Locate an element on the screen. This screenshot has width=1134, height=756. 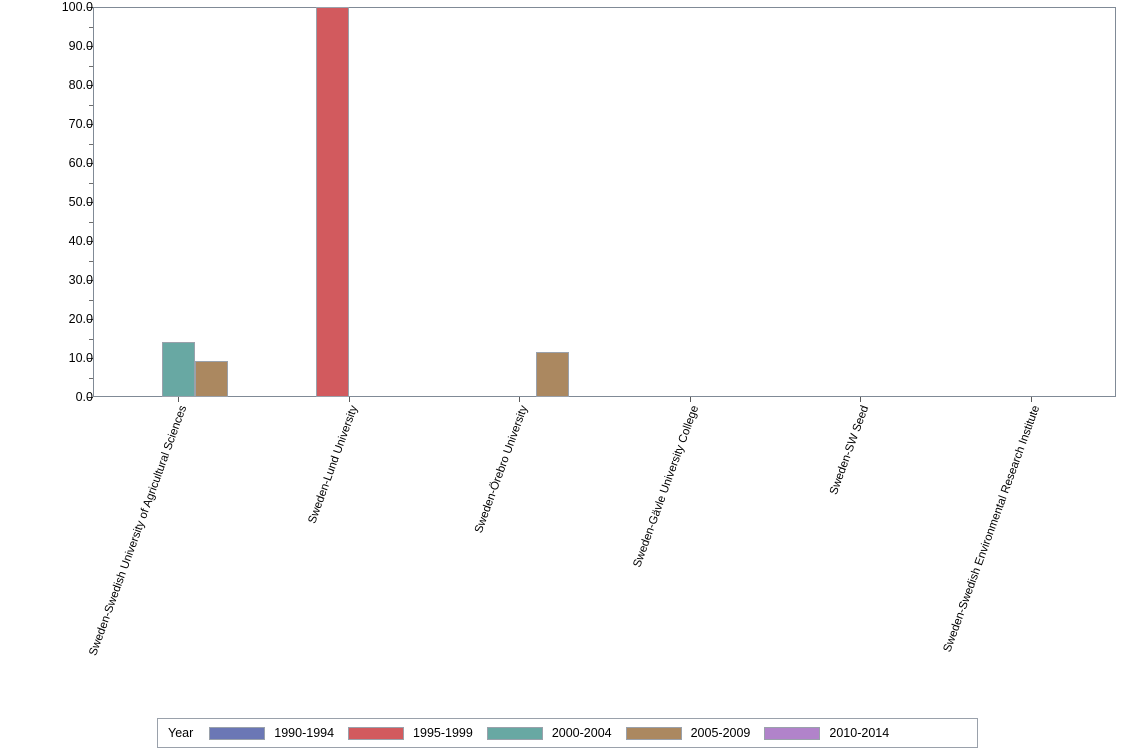
legend-item: 1995-1999 is located at coordinates (410, 733).